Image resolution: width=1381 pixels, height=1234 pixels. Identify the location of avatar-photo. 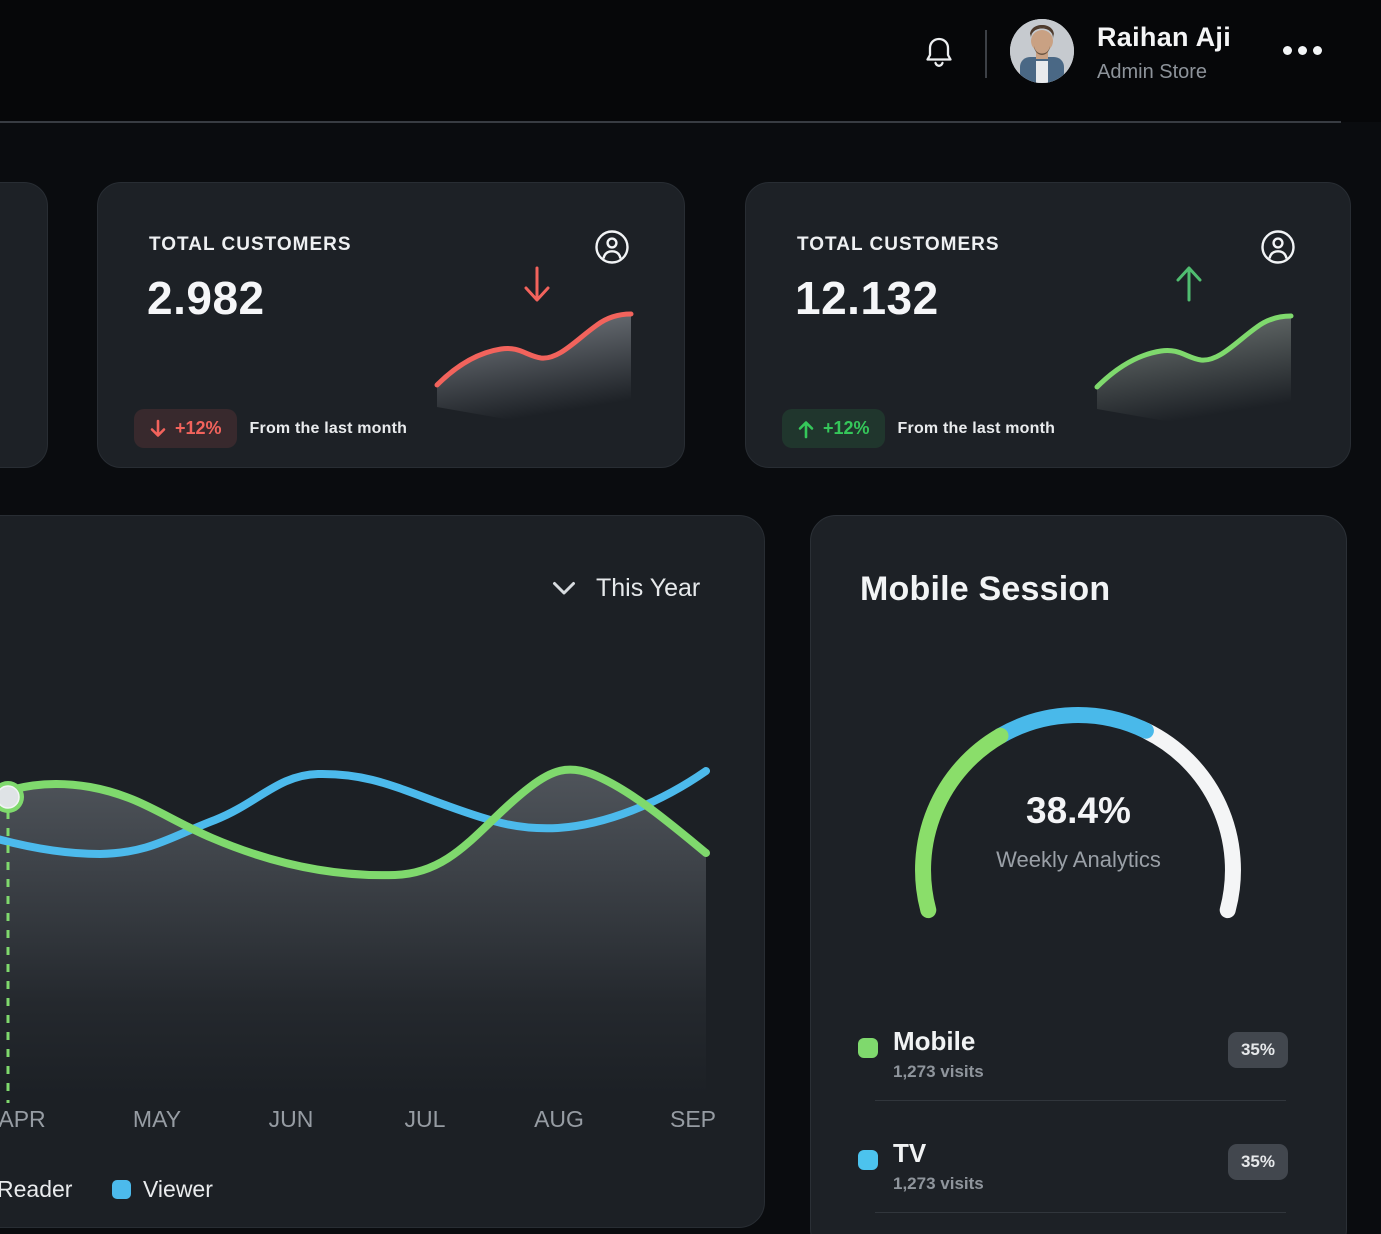
(1042, 51).